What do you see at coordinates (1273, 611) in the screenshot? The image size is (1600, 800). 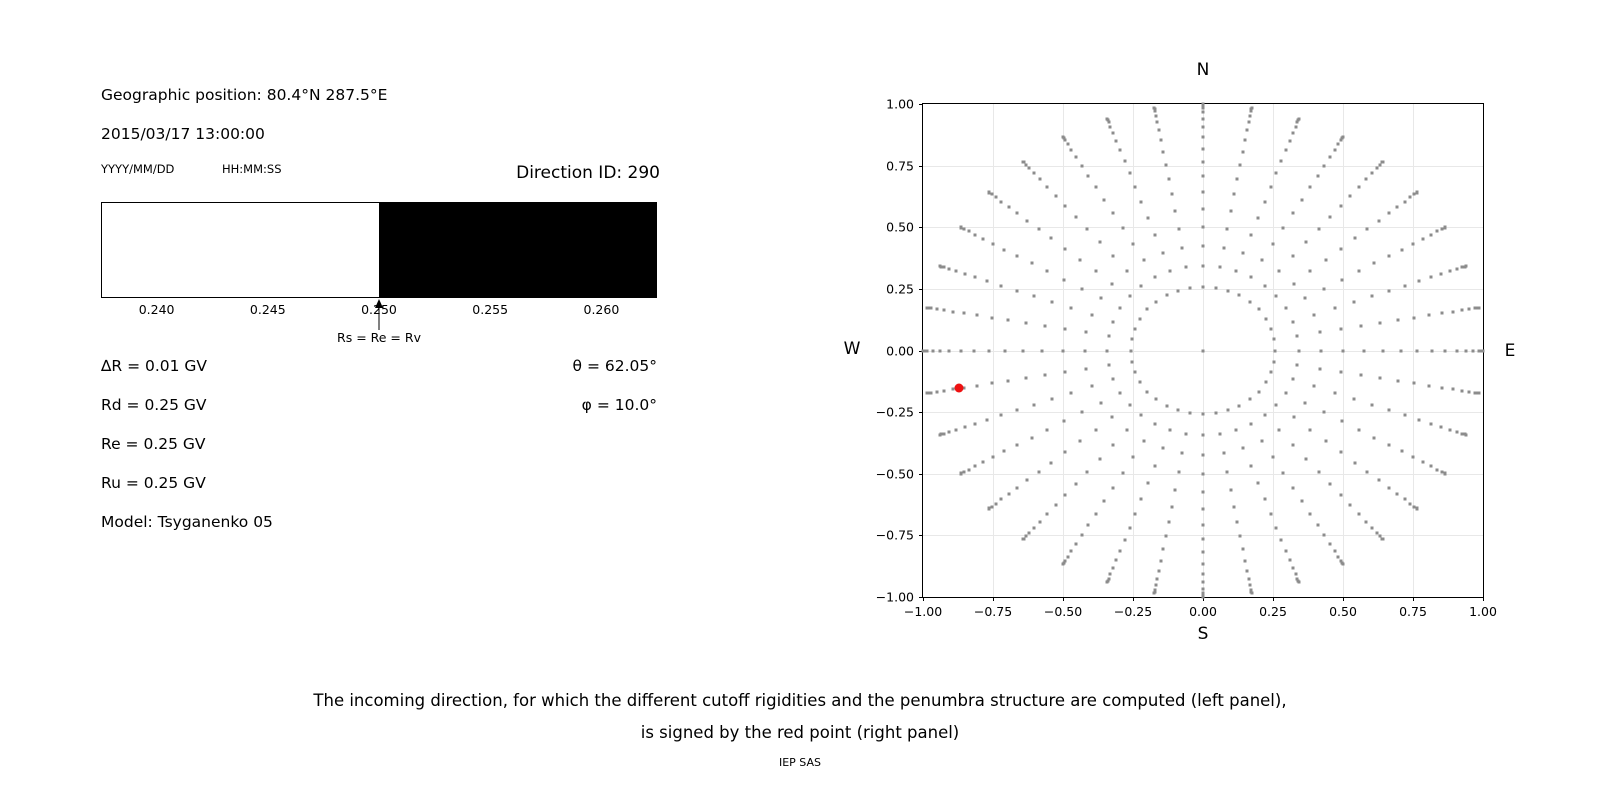 I see `x-tick-label: 0.25` at bounding box center [1273, 611].